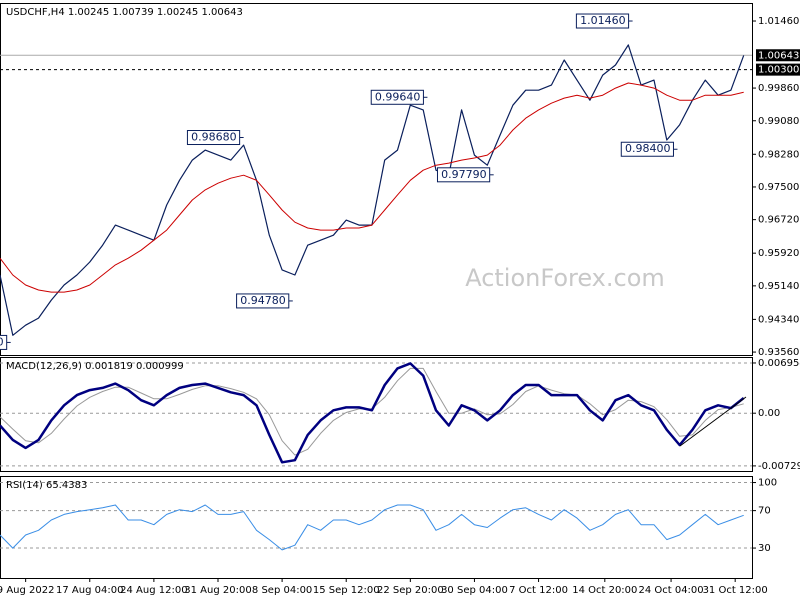  I want to click on annotation-label: 0.98400, so click(648, 148).